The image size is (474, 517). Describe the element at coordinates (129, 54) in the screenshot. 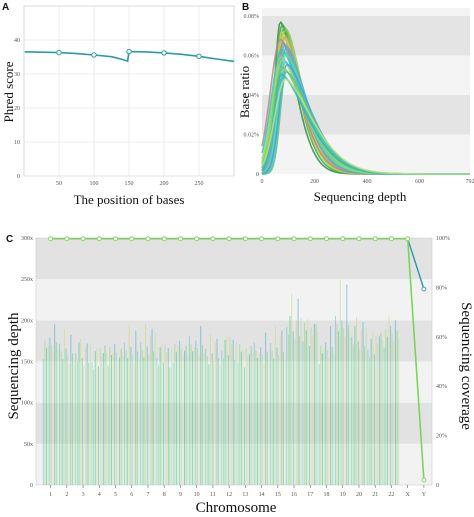

I see `phred-markers` at that location.